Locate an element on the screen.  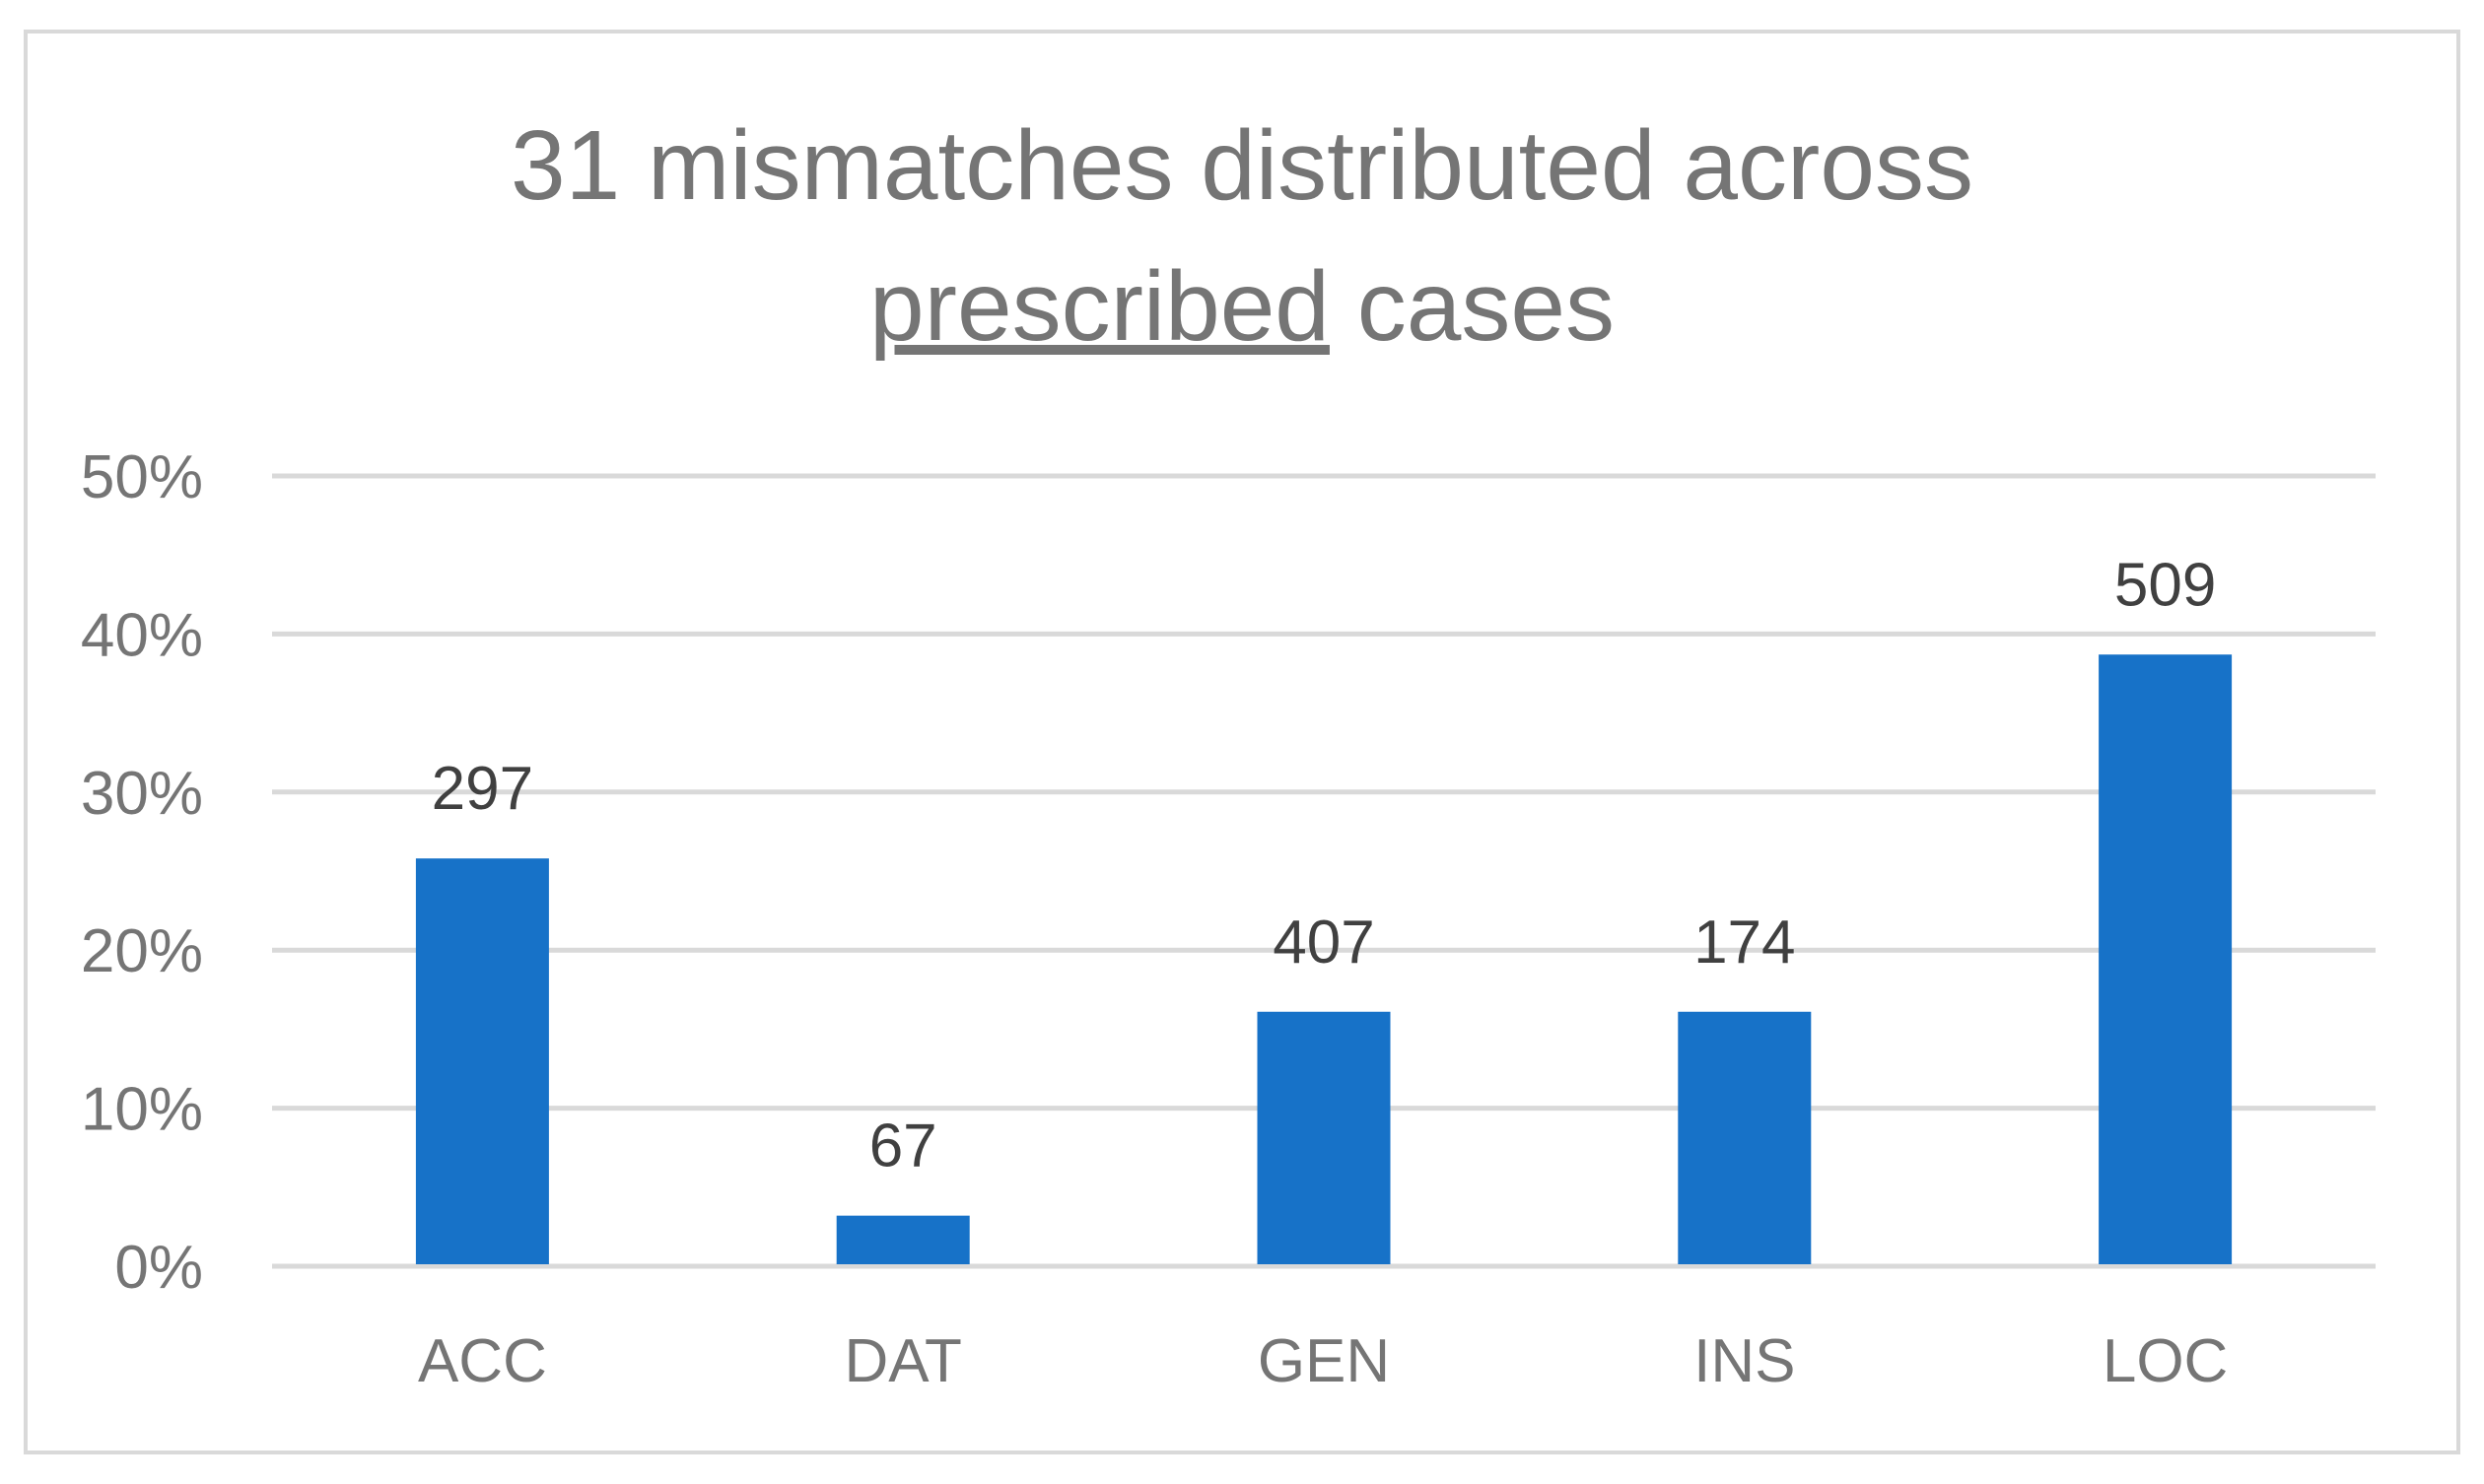
y-tick-label: 0% is located at coordinates (159, 1268).